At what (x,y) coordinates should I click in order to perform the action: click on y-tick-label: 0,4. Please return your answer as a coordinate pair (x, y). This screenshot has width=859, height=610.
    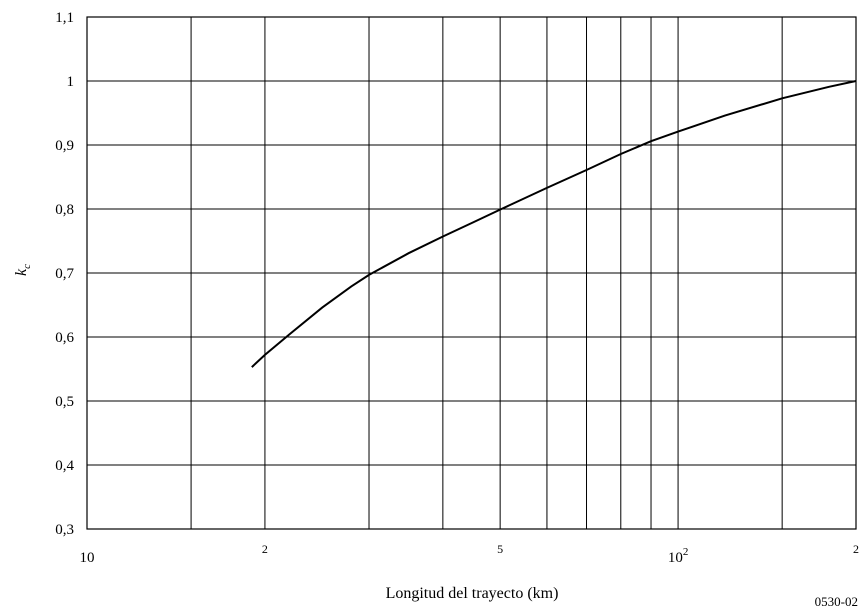
    Looking at the image, I should click on (64, 466).